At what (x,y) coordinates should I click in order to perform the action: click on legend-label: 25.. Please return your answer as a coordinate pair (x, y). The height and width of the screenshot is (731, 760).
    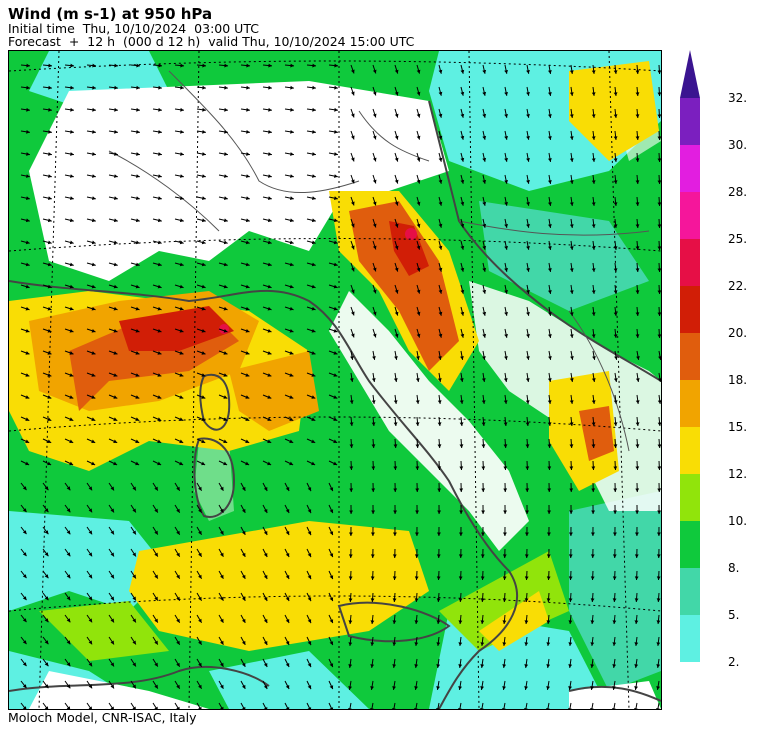
    Looking at the image, I should click on (738, 239).